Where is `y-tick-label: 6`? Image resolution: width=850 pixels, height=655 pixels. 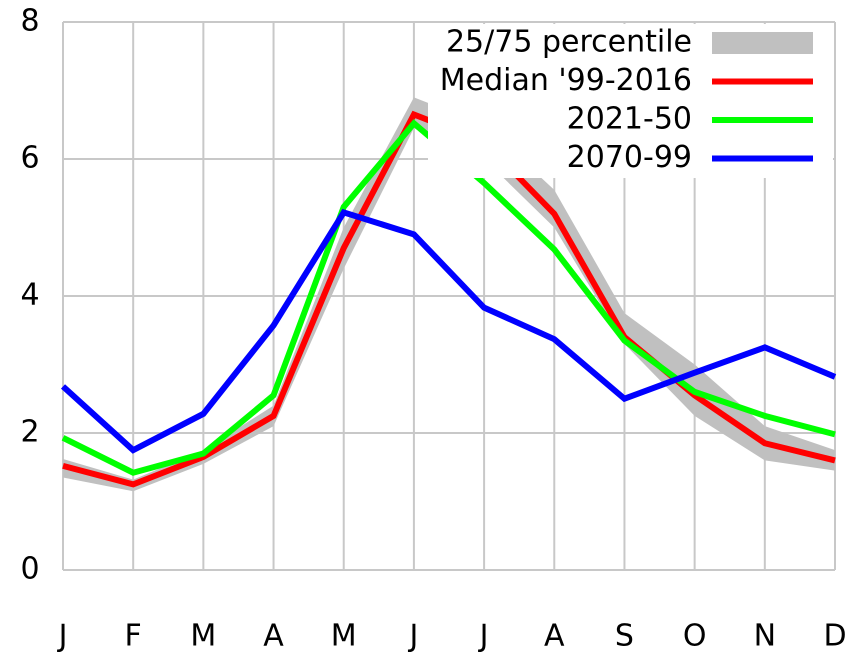
y-tick-label: 6 is located at coordinates (29, 158).